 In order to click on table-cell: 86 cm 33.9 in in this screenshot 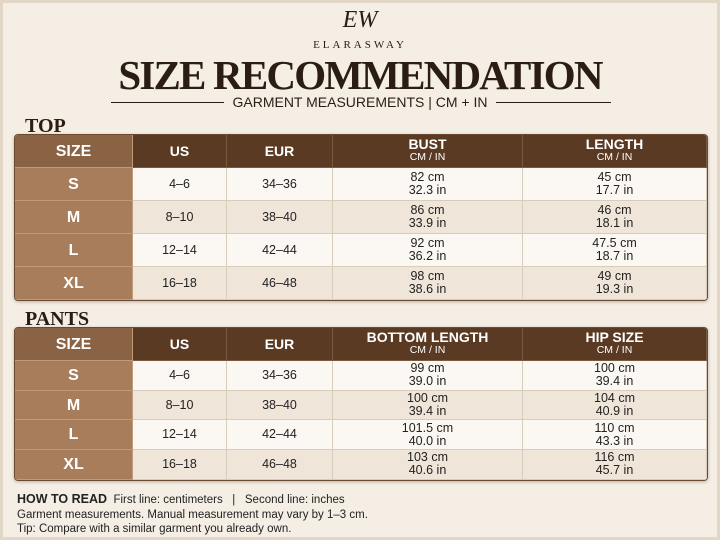, I will do `click(428, 217)`.